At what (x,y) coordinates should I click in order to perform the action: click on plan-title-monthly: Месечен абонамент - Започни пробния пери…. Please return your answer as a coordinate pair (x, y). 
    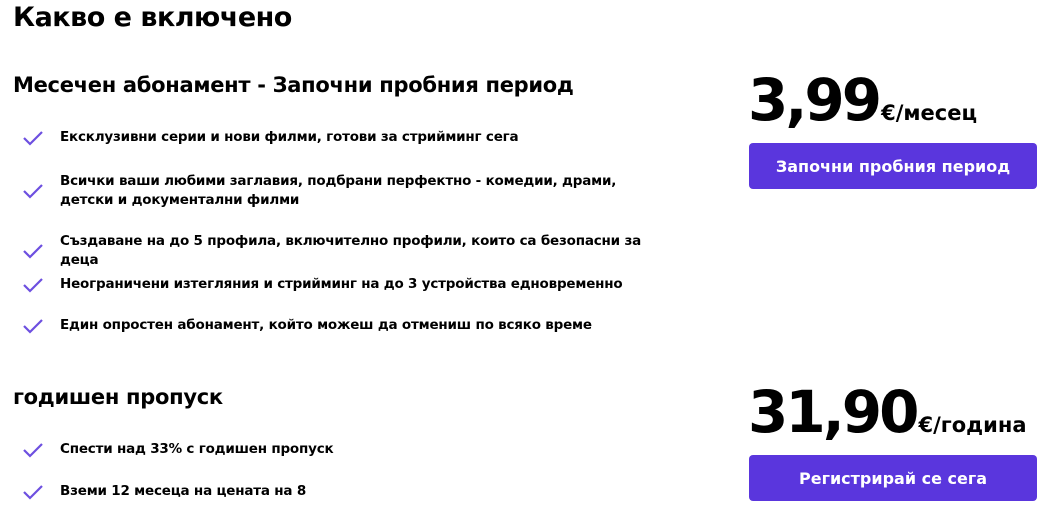
    Looking at the image, I should click on (293, 85).